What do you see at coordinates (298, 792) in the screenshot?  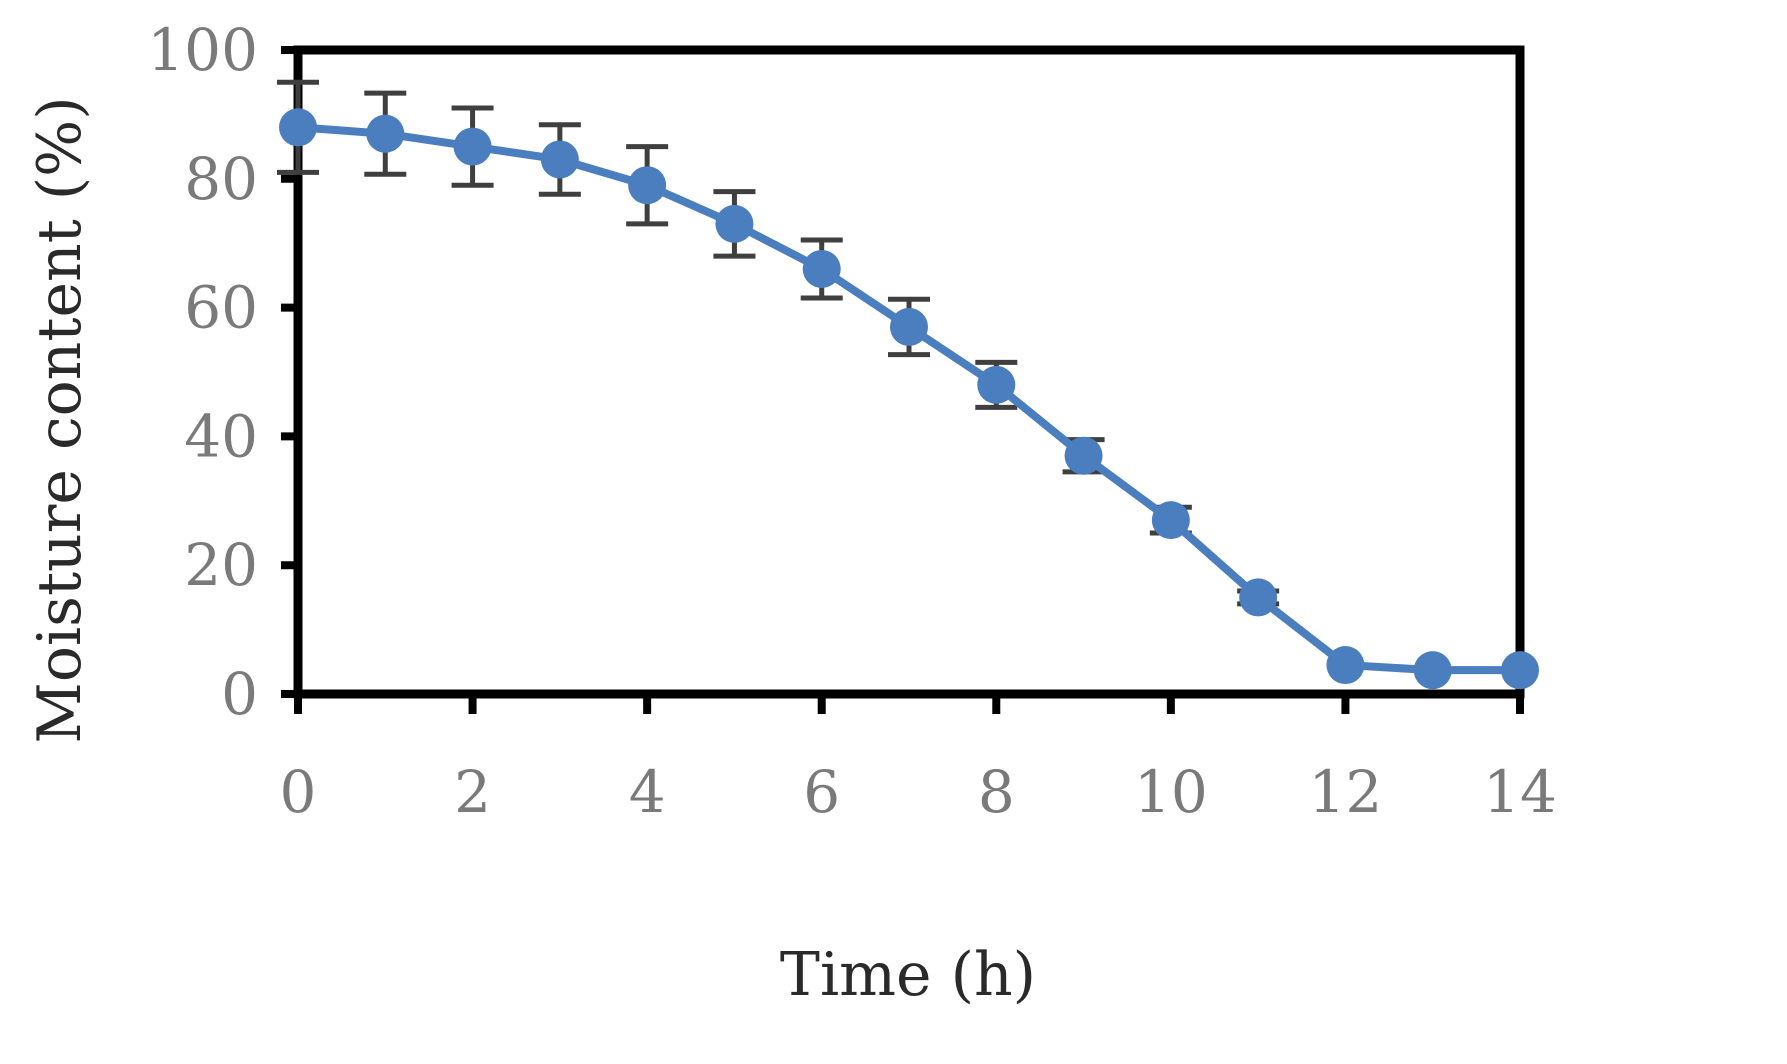 I see `x-tick-label: 0` at bounding box center [298, 792].